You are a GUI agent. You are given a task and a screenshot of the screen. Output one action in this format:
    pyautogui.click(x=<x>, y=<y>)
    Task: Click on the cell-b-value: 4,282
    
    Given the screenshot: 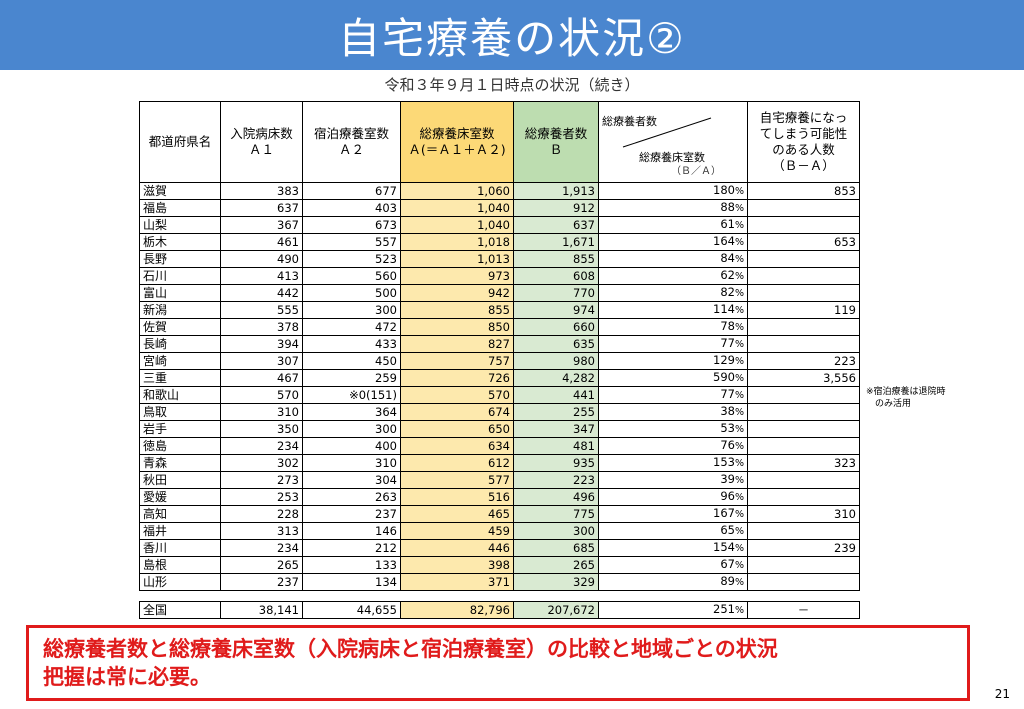 What is the action you would take?
    pyautogui.click(x=578, y=377)
    